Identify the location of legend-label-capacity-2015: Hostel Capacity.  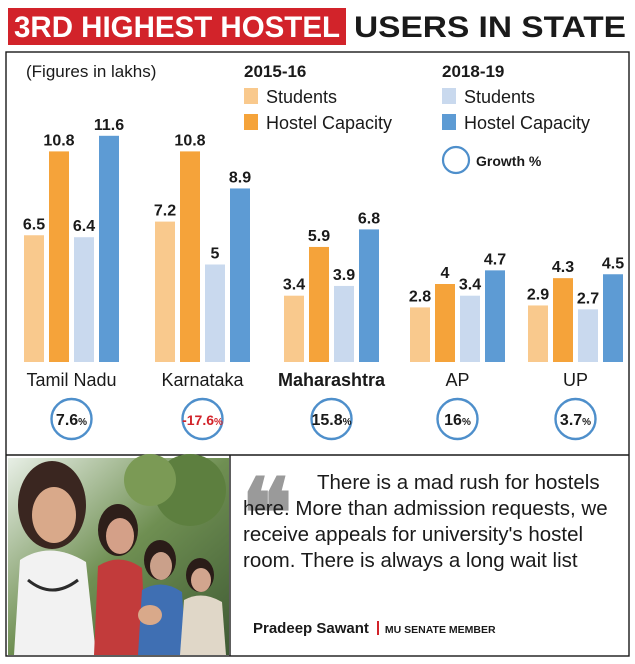
(329, 123).